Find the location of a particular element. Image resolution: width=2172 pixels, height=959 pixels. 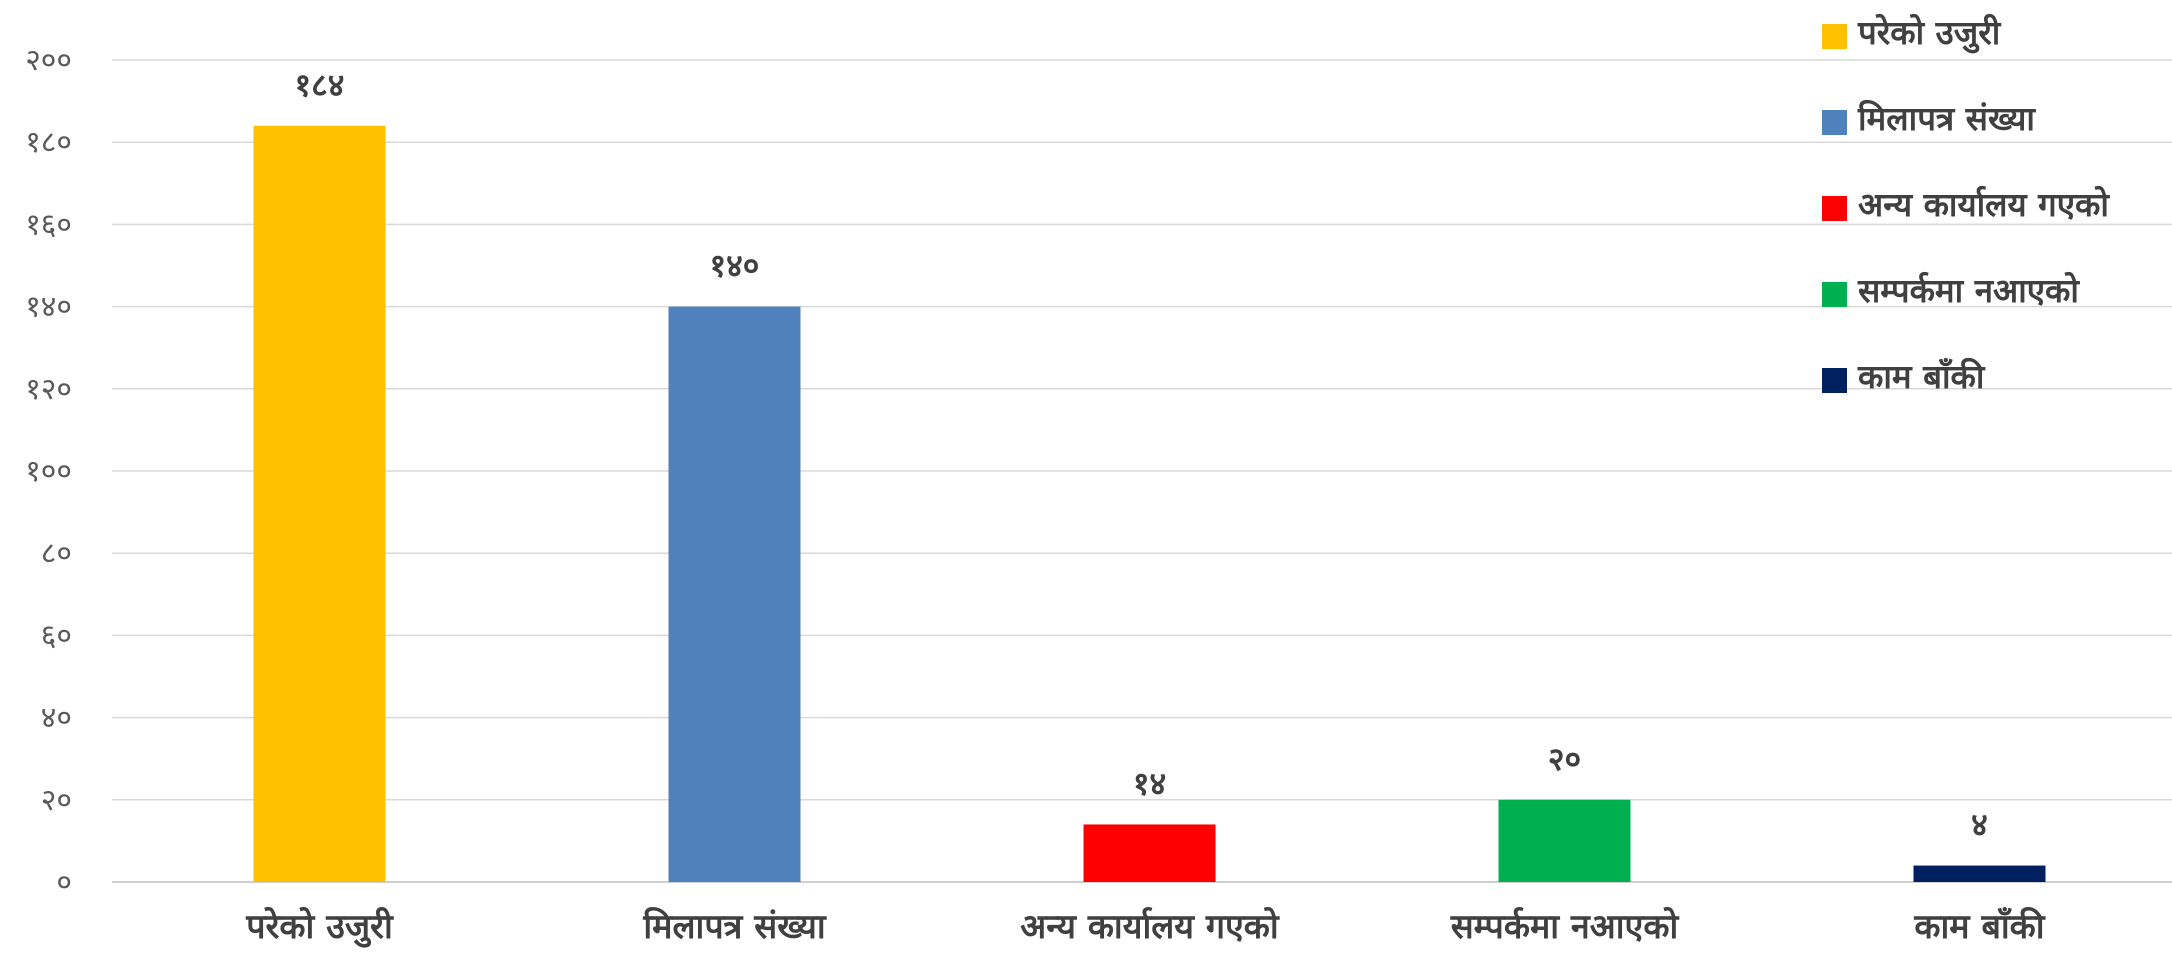

y-tick-label: ४० is located at coordinates (56, 718).